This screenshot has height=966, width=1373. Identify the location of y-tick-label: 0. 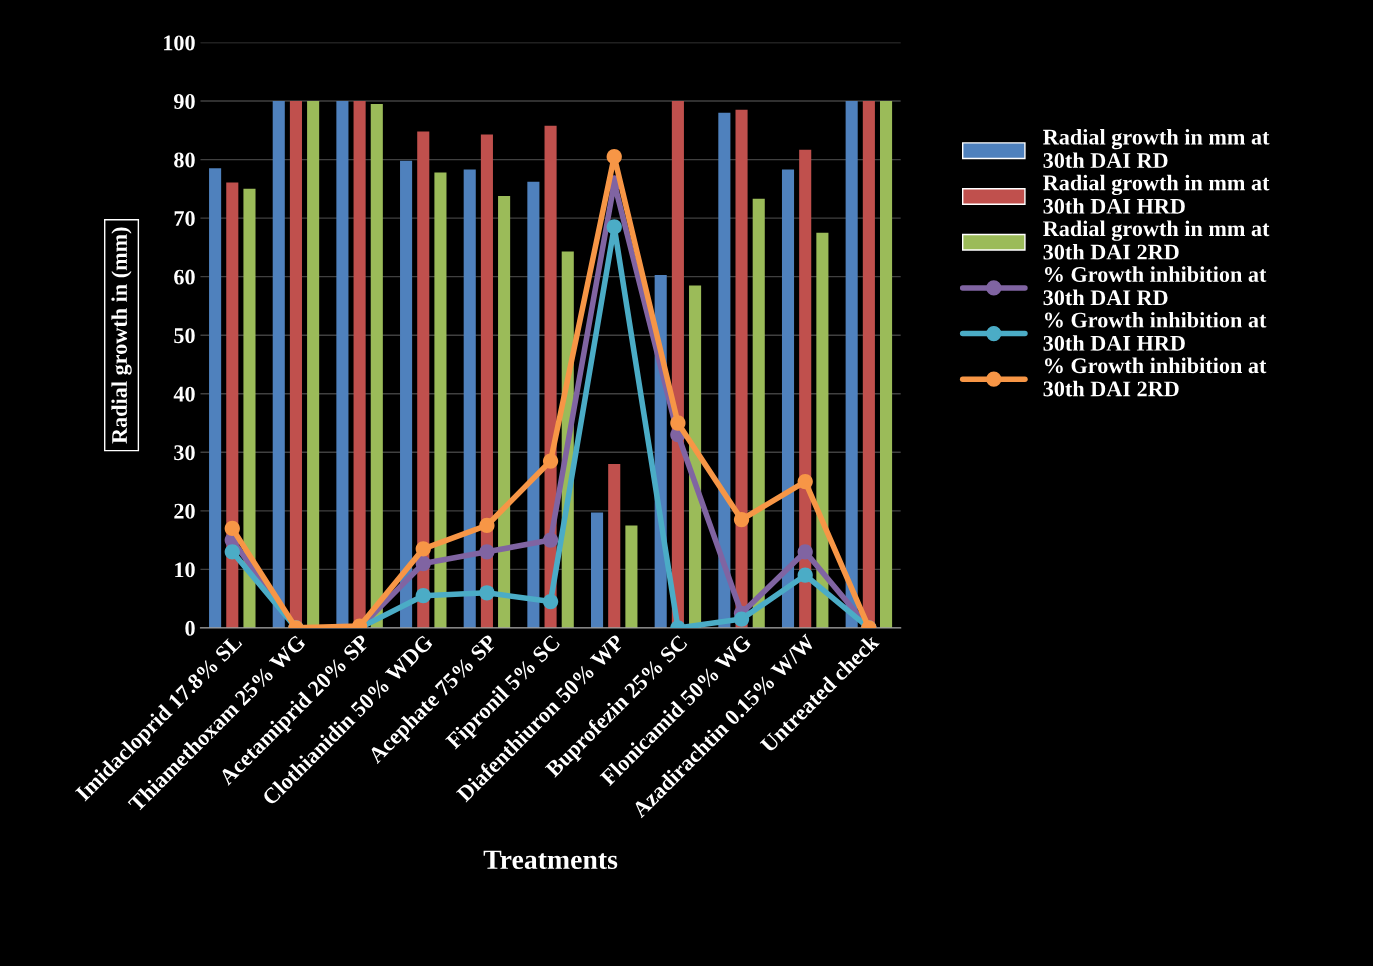
(190, 628).